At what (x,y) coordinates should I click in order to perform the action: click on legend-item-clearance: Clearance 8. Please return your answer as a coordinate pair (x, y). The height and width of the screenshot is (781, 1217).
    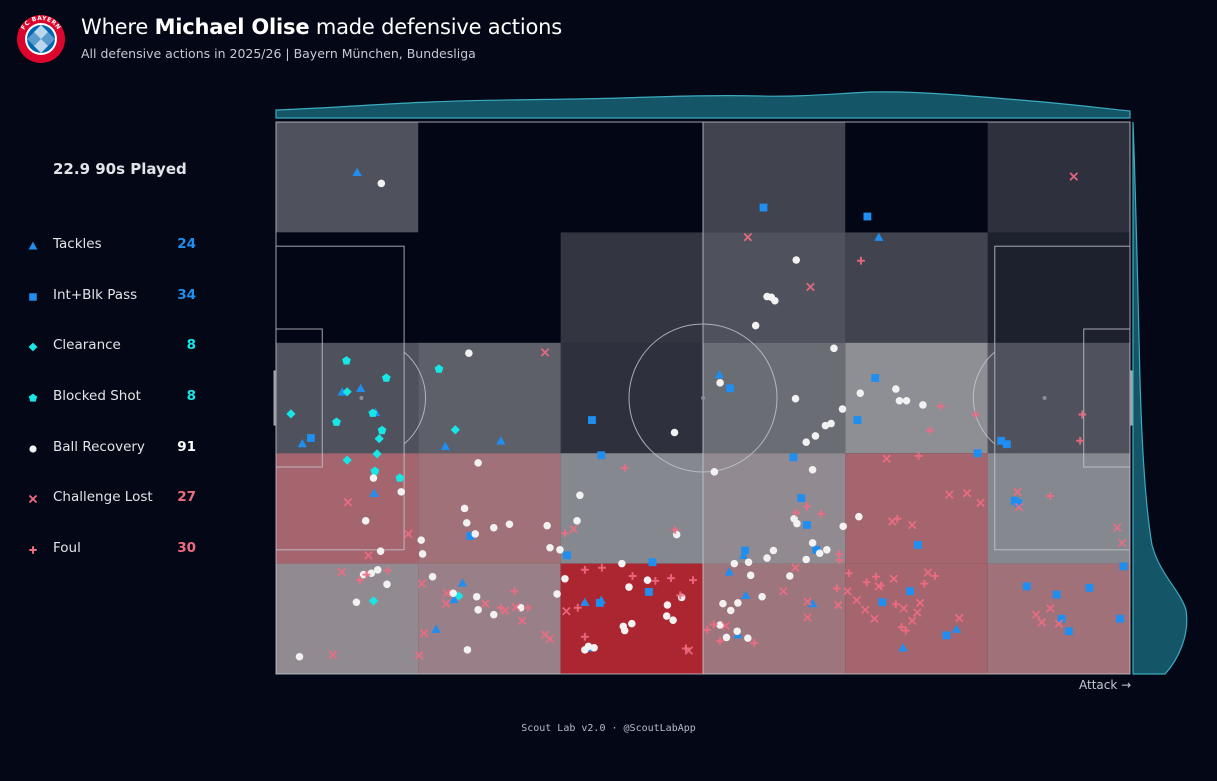
    Looking at the image, I should click on (110, 346).